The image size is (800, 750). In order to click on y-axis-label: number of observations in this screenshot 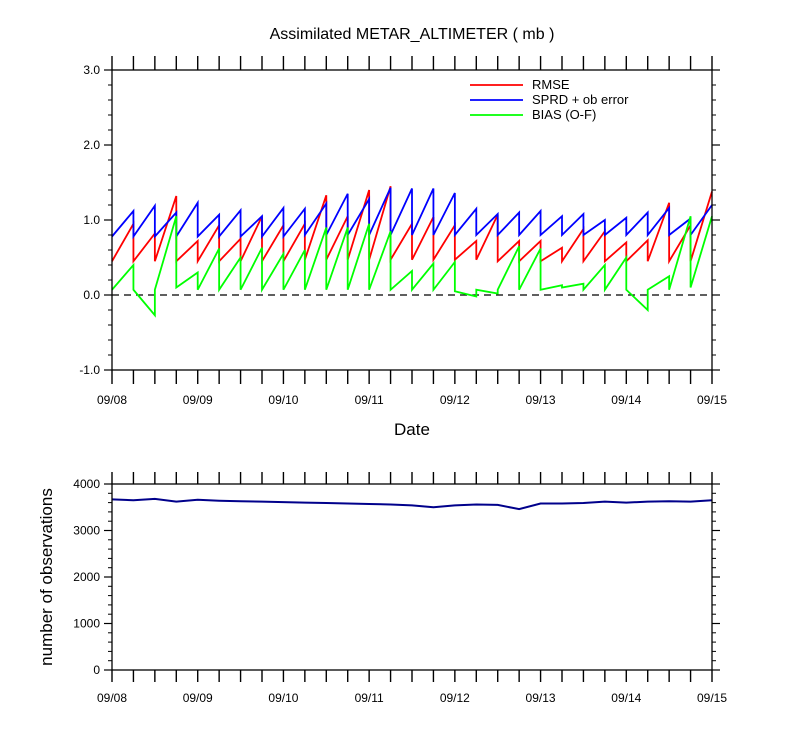, I will do `click(46, 577)`.